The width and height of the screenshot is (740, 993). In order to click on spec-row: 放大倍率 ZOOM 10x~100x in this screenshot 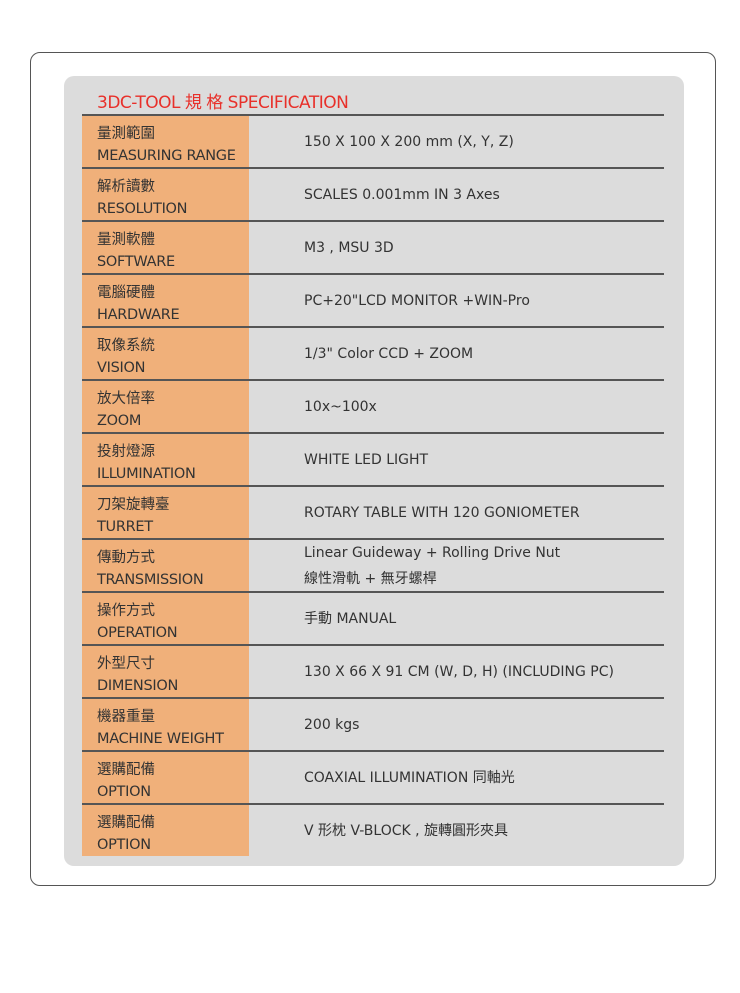, I will do `click(373, 405)`.